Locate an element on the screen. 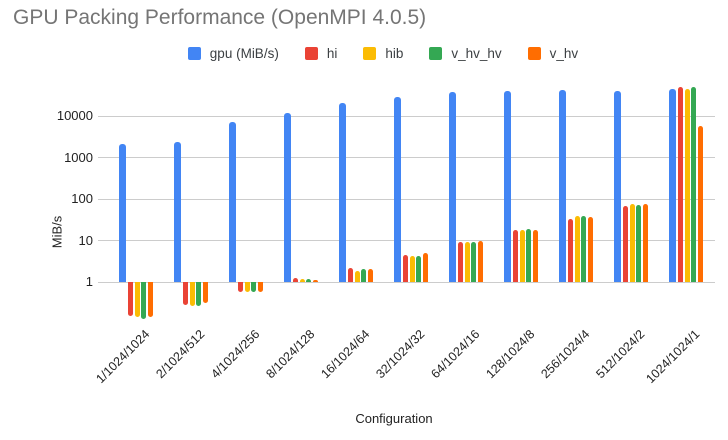  bar-v_hv_hv-32/1024/32 is located at coordinates (418, 268).